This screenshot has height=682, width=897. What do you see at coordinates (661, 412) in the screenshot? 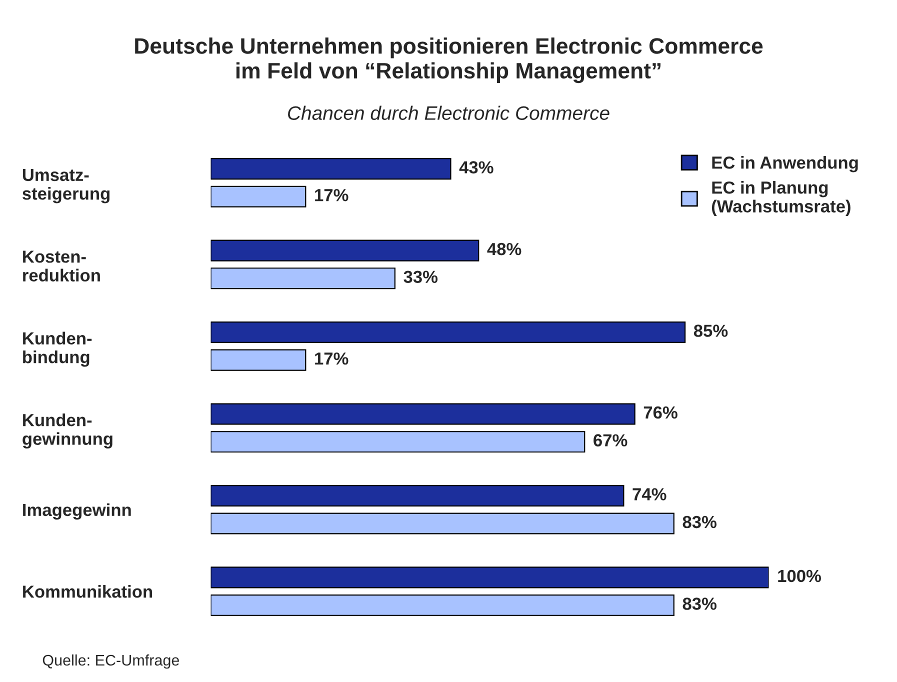
I see `data-label: 76%` at bounding box center [661, 412].